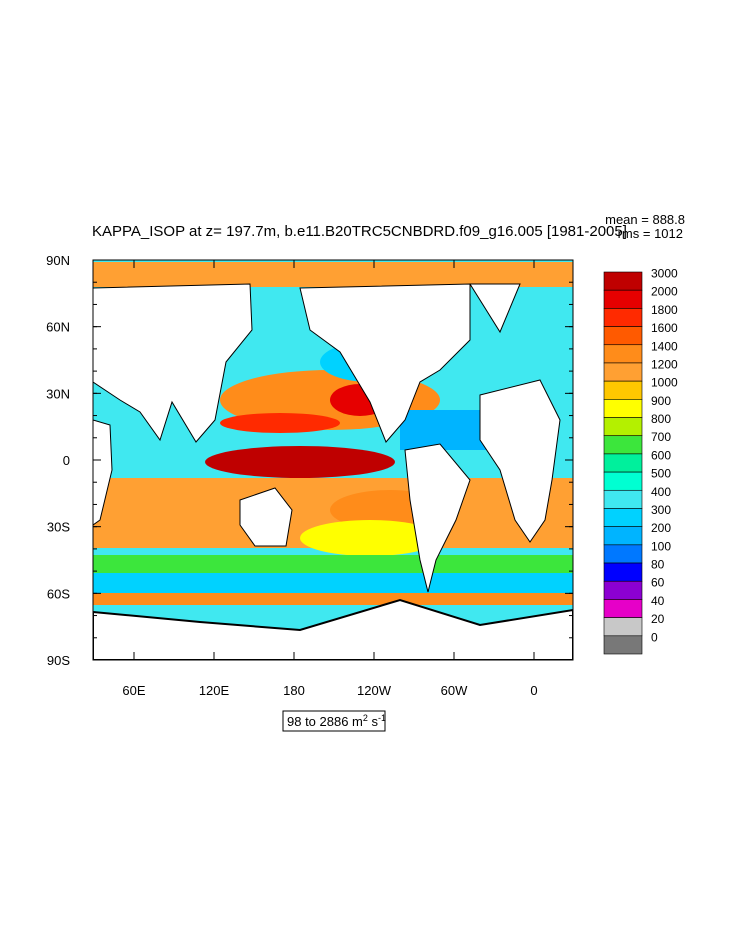 The width and height of the screenshot is (733, 950). I want to click on colorbar-label: 200, so click(661, 528).